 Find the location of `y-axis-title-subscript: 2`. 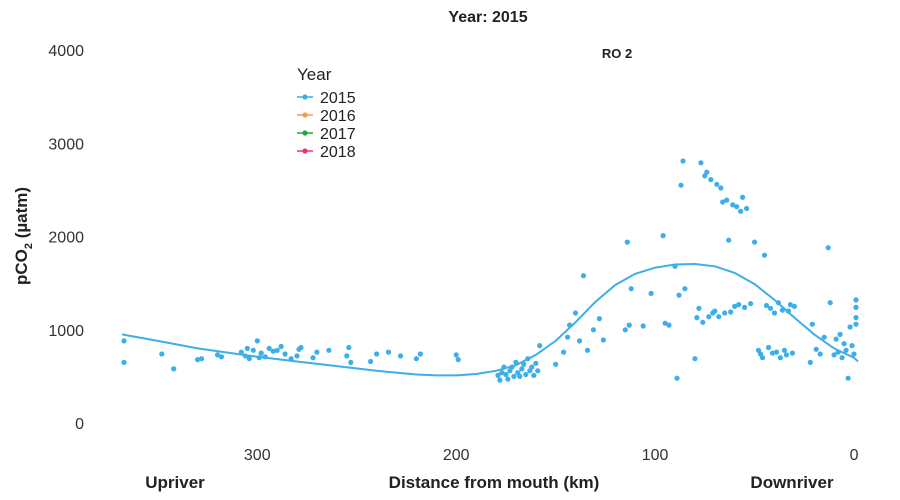

y-axis-title-subscript: 2 is located at coordinates (29, 246).